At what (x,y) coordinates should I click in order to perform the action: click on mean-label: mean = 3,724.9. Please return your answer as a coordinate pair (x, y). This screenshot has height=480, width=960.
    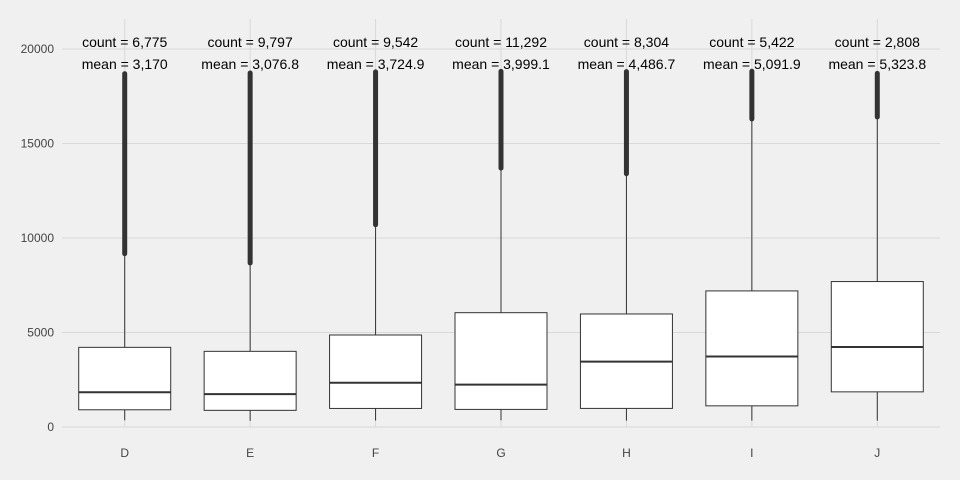
    Looking at the image, I should click on (376, 64).